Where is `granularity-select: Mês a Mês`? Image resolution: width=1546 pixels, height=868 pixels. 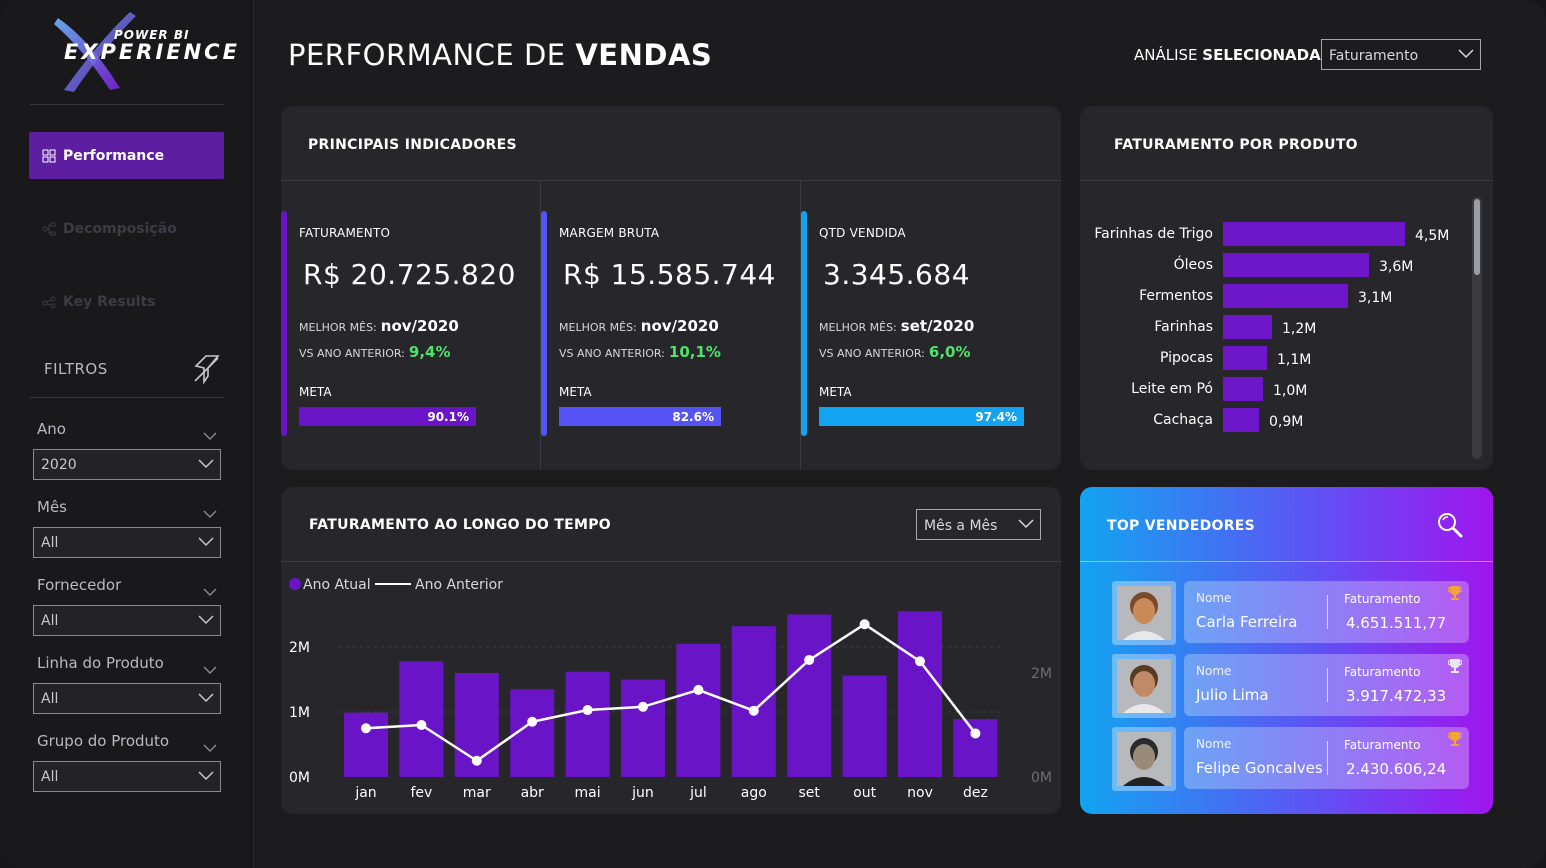 granularity-select: Mês a Mês is located at coordinates (978, 524).